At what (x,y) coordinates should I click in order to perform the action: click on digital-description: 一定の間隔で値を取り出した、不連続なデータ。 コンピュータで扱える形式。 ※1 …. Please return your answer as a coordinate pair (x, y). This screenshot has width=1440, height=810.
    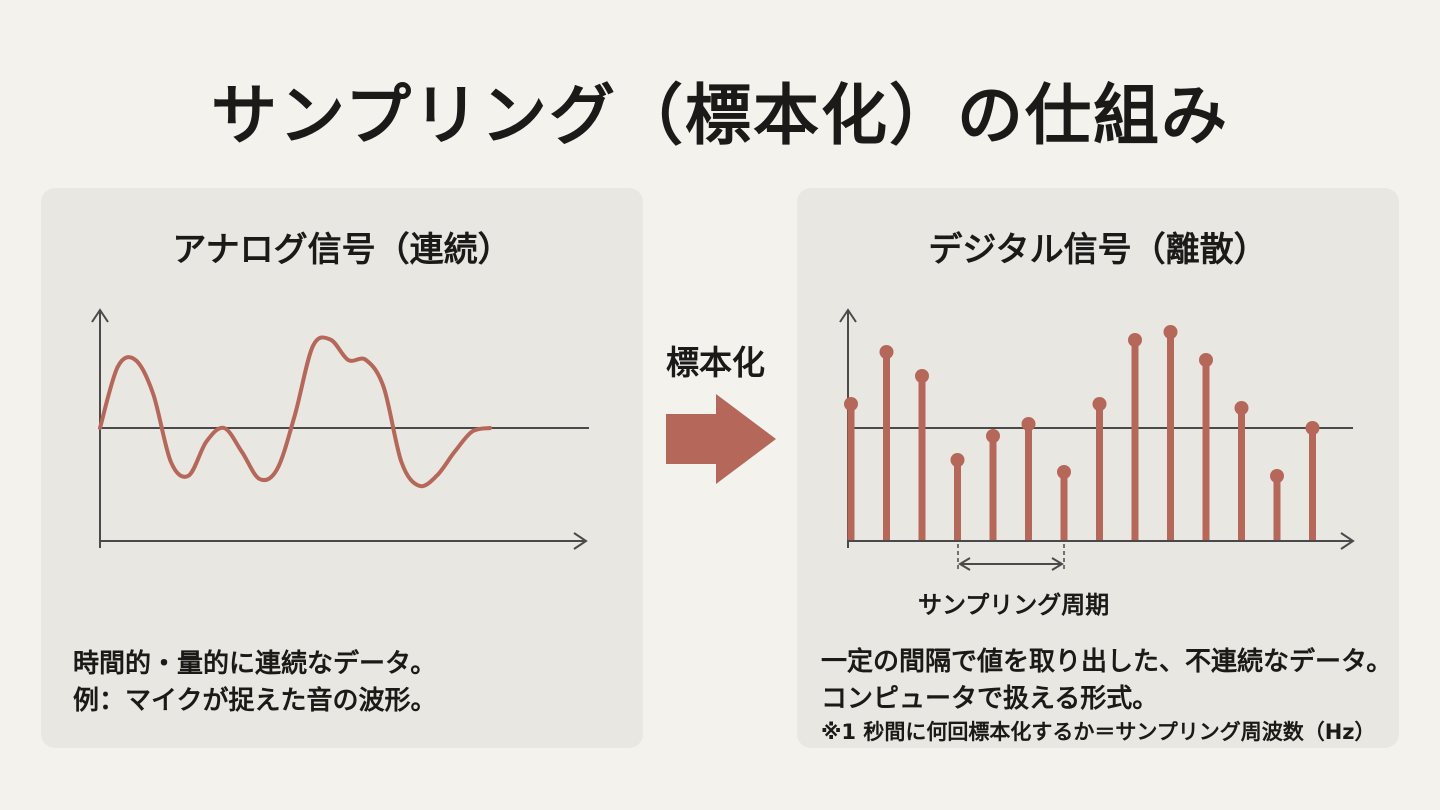
    Looking at the image, I should click on (1106, 695).